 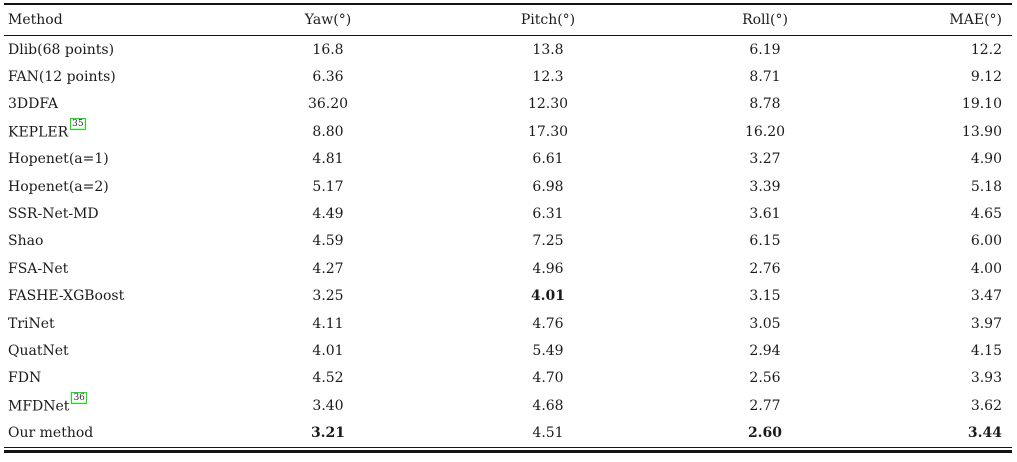 I want to click on table-row: MFDNet36 3.40 4.68 2.77 3.62, so click(x=508, y=405).